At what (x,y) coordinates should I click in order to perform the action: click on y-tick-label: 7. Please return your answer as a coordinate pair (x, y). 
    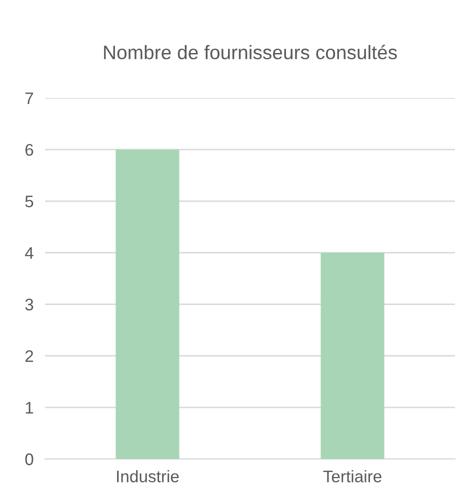
    Looking at the image, I should click on (29, 98).